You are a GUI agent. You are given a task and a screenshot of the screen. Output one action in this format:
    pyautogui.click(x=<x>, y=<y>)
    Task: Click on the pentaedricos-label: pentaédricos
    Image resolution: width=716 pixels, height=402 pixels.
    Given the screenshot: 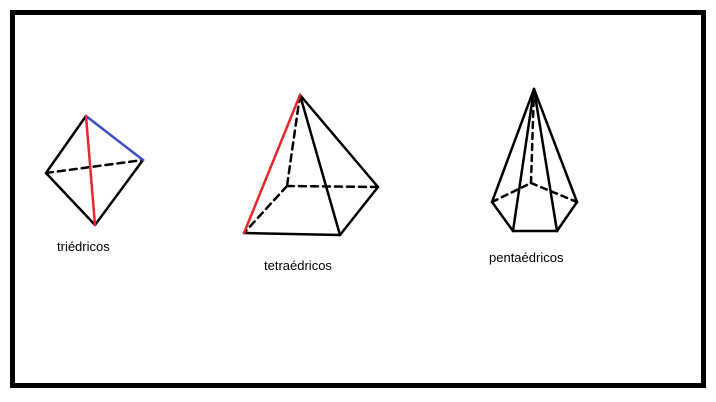 What is the action you would take?
    pyautogui.click(x=526, y=257)
    